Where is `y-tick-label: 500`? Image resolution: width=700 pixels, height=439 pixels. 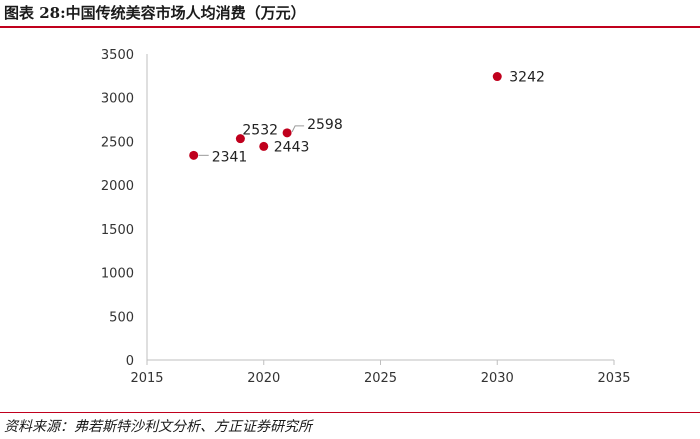
y-tick-label: 500 is located at coordinates (121, 317).